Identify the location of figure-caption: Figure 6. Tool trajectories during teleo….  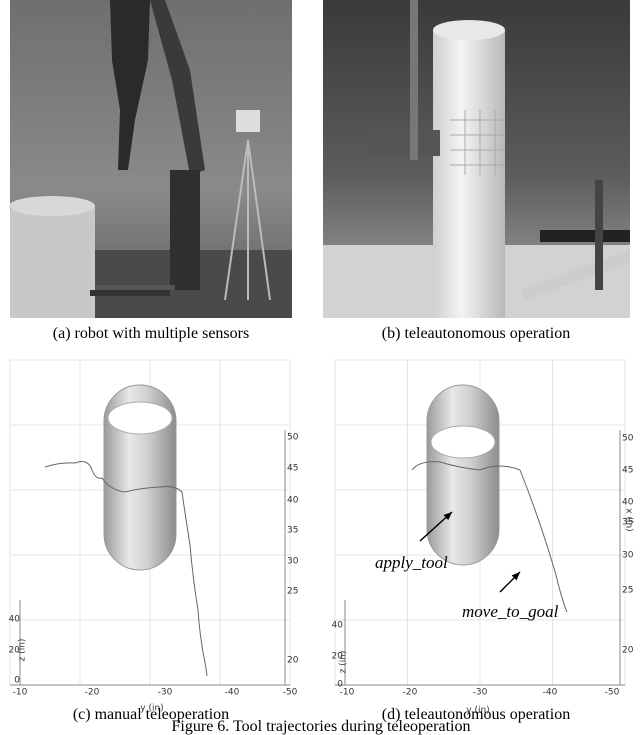
(321, 726).